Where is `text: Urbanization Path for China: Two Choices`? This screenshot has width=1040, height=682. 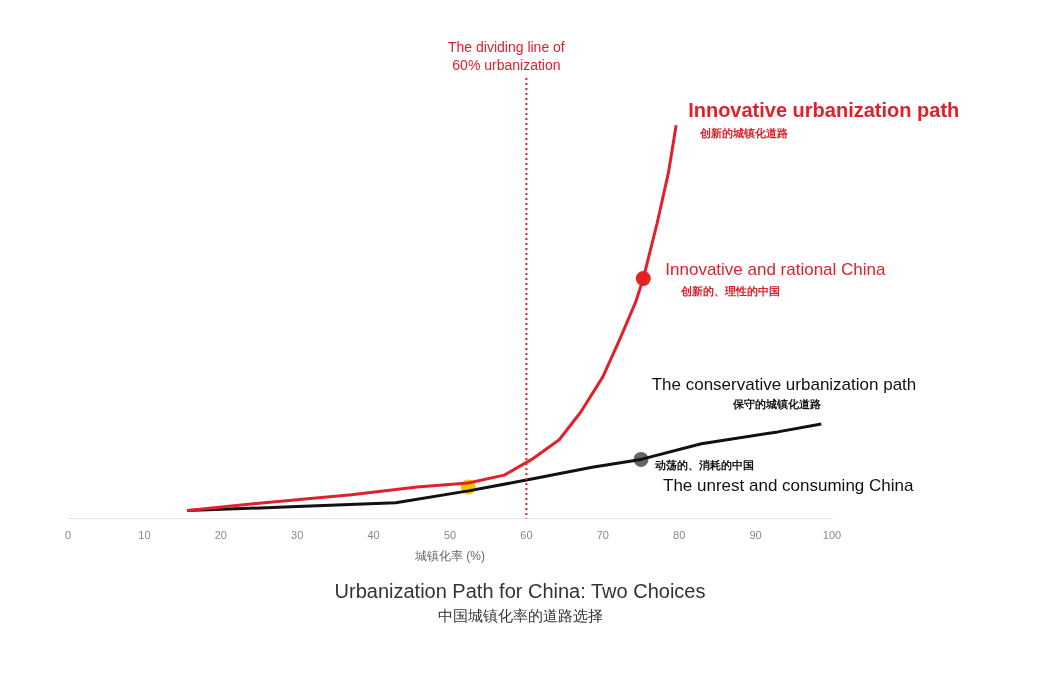 text: Urbanization Path for China: Two Choices is located at coordinates (520, 591).